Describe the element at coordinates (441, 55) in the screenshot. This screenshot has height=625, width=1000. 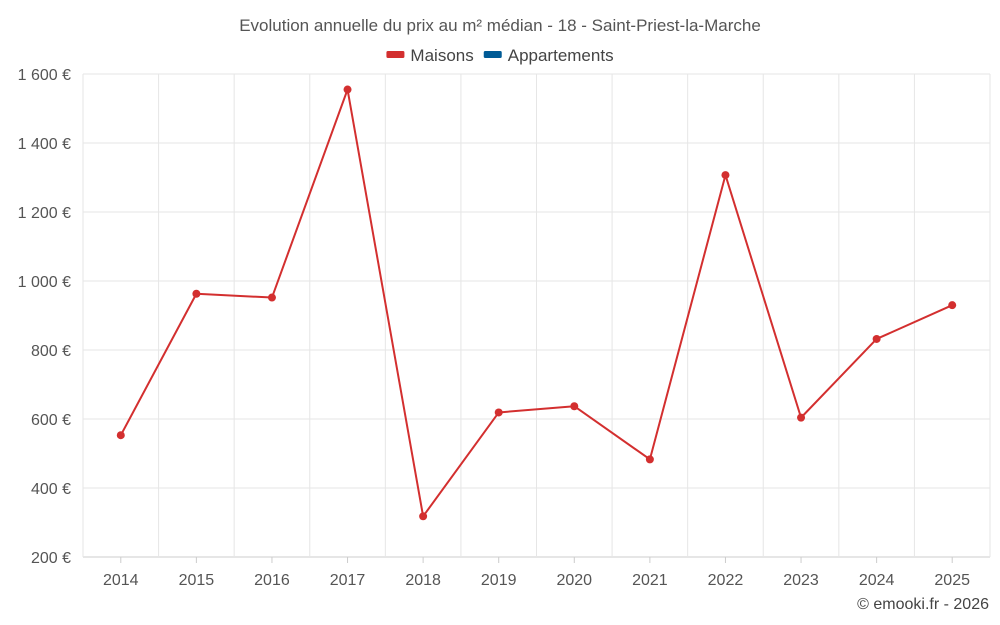
I see `legend-label: Maisons` at that location.